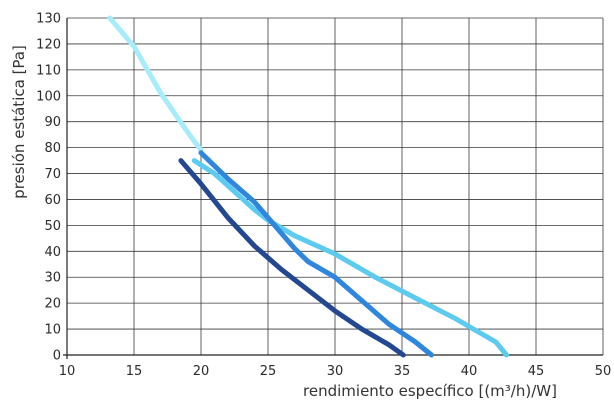  I want to click on x-tick-label: 25, so click(268, 371).